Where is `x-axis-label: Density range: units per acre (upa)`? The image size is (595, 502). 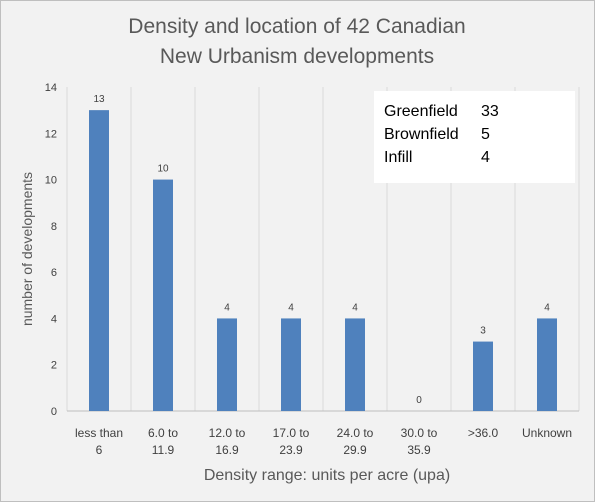
x-axis-label: Density range: units per acre (upa) is located at coordinates (327, 475).